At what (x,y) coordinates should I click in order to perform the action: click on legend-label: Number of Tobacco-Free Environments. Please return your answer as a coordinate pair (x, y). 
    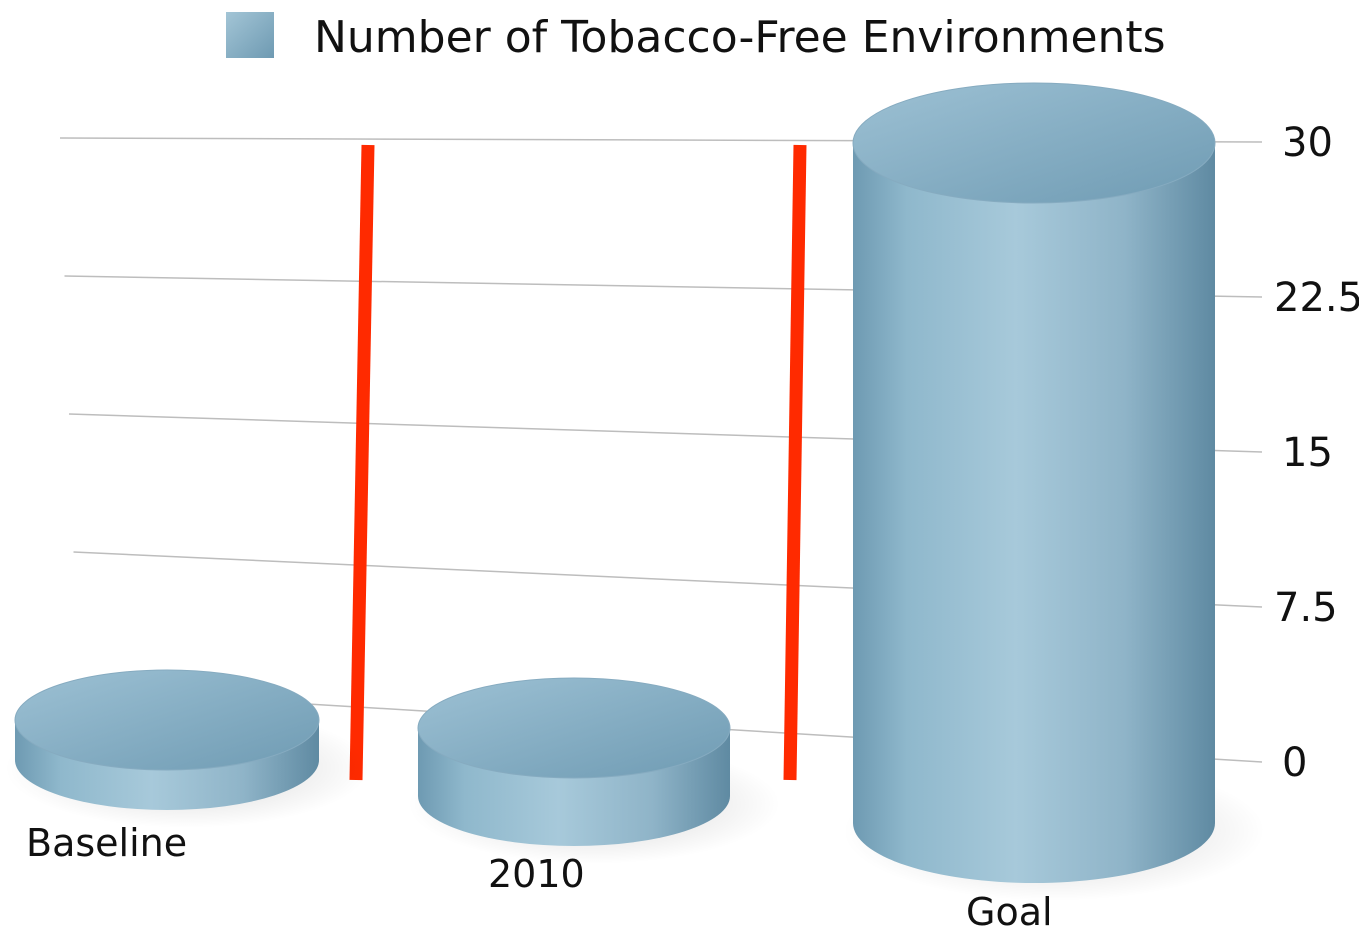
    Looking at the image, I should click on (740, 37).